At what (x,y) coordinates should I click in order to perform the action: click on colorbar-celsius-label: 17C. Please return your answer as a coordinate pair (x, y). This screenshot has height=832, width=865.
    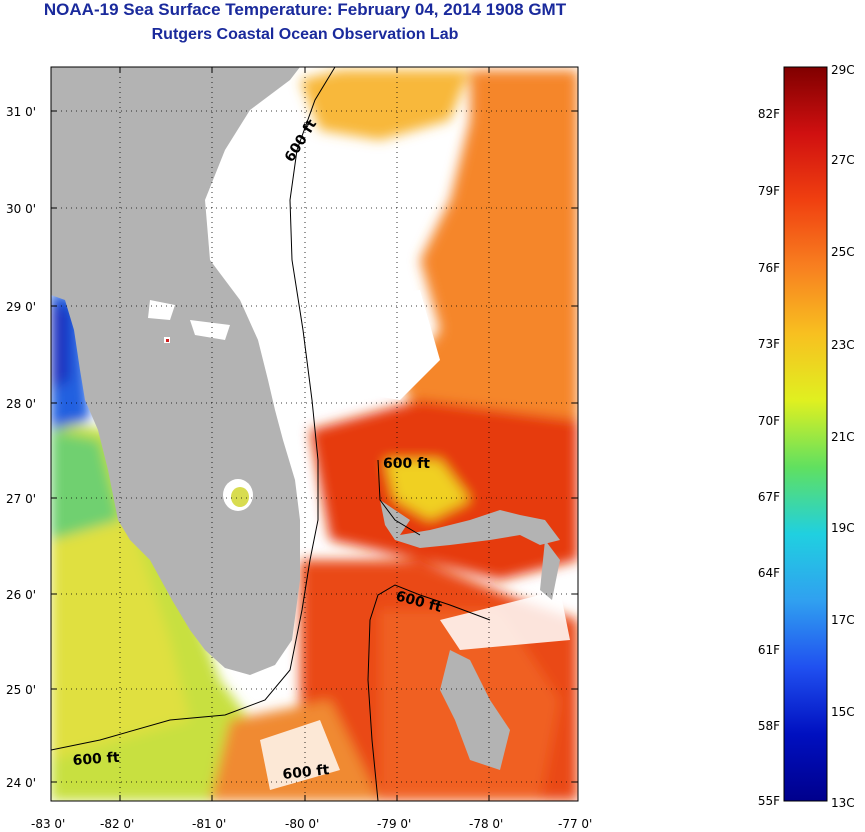
    Looking at the image, I should click on (843, 620).